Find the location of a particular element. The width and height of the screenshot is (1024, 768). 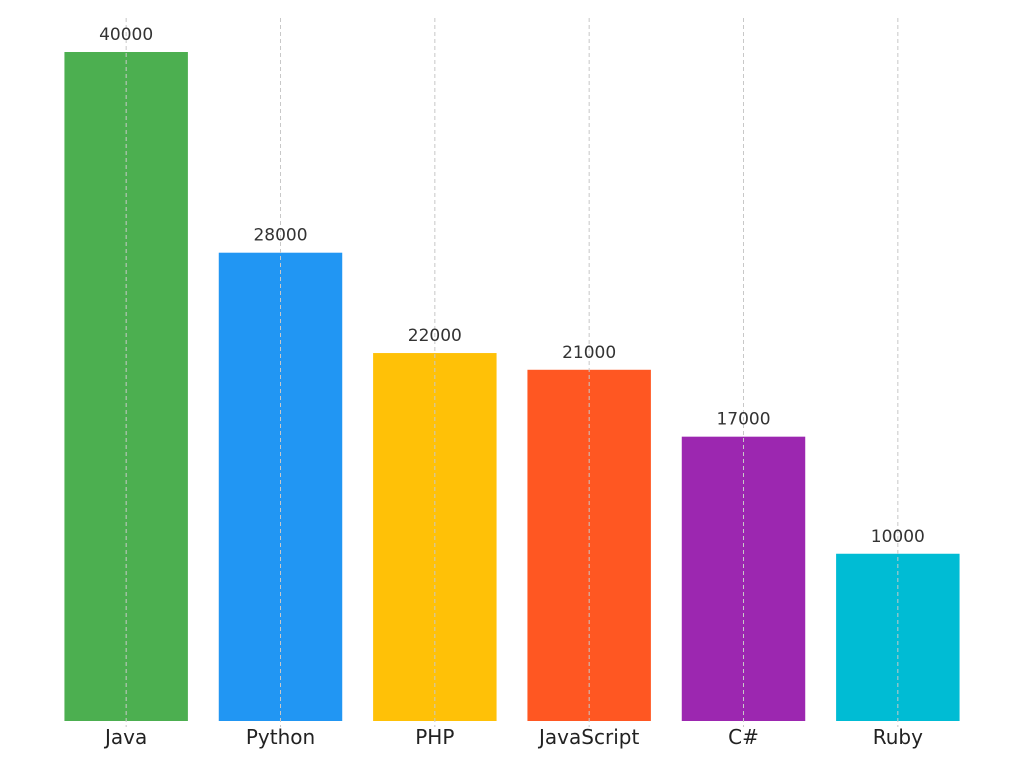

value-label: 22000 is located at coordinates (435, 336).